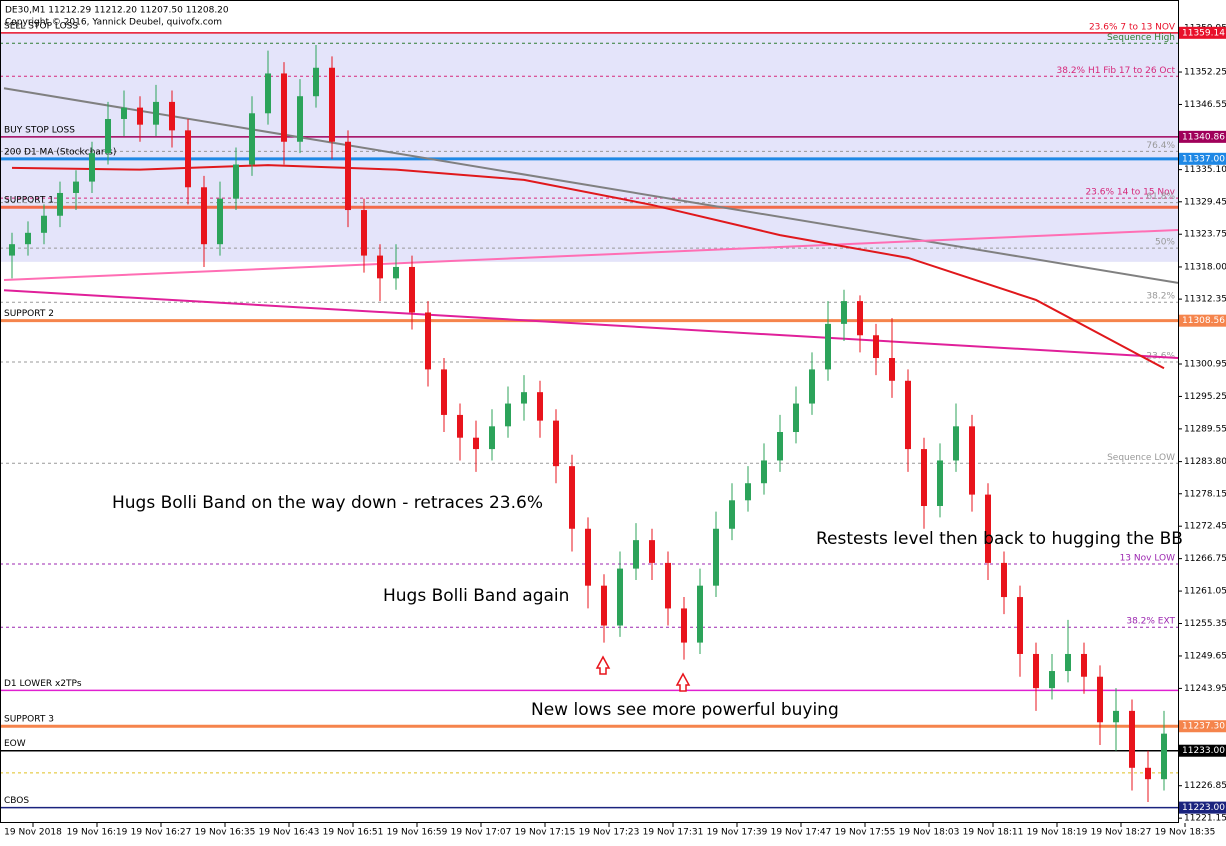  What do you see at coordinates (1132, 27) in the screenshot?
I see `level-right-label: 23.6% 7 to 13 NOV` at bounding box center [1132, 27].